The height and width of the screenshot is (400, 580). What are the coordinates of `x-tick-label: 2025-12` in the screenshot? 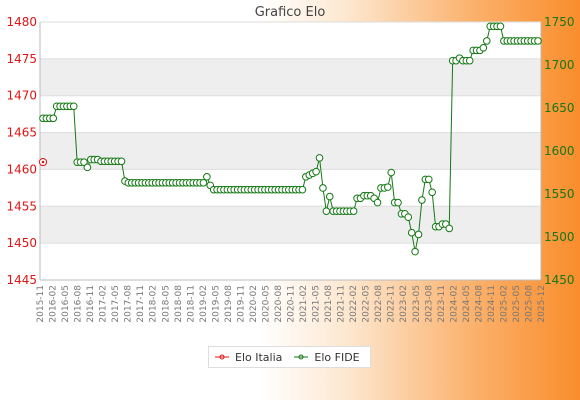 It's located at (542, 304).